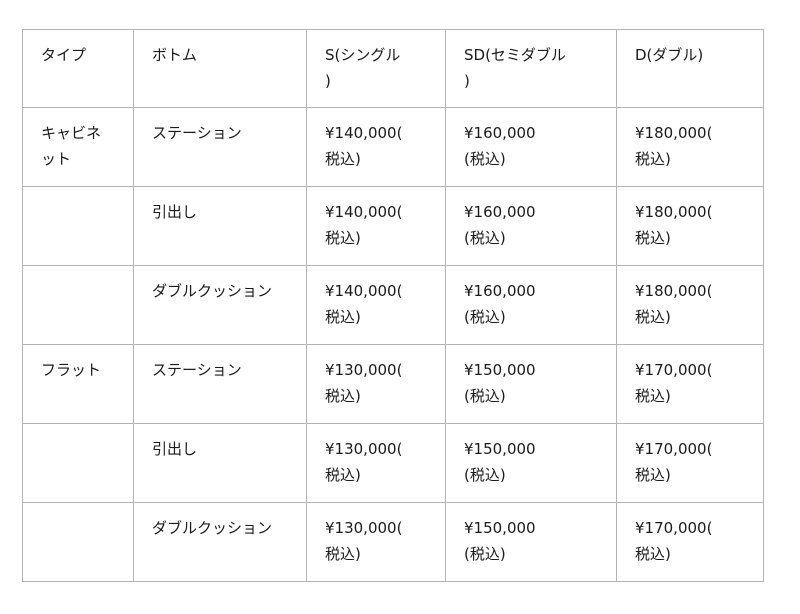  What do you see at coordinates (78, 147) in the screenshot?
I see `cell-type: キャビネ ット` at bounding box center [78, 147].